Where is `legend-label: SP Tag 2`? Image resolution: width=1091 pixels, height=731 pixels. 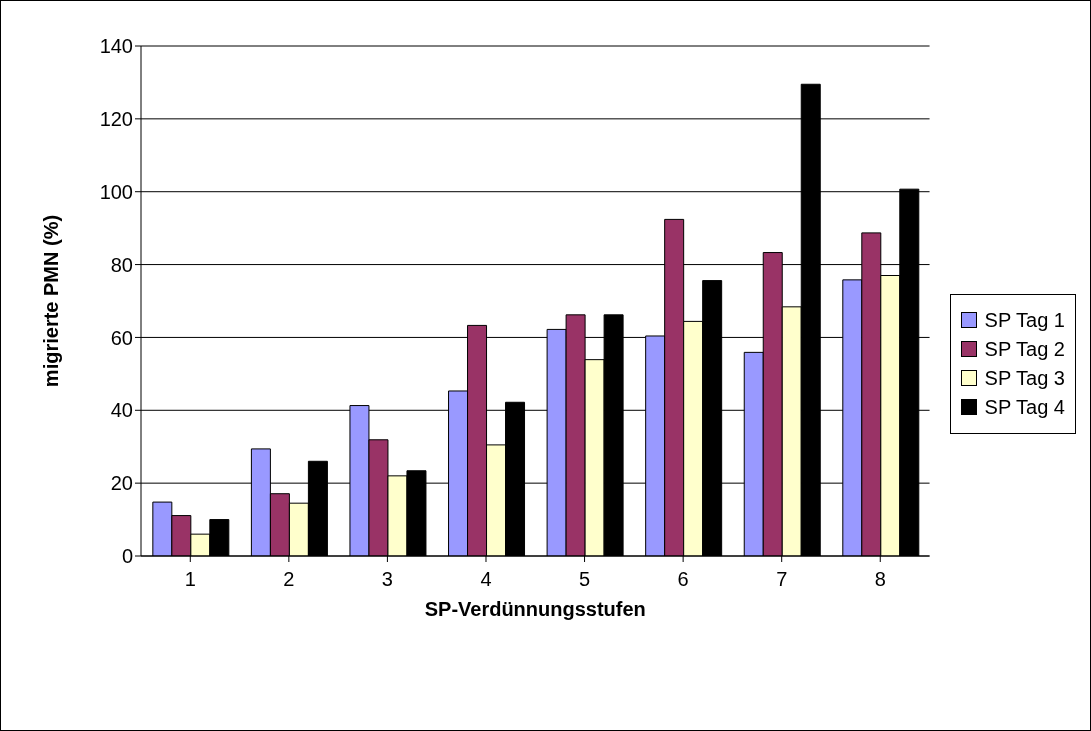 legend-label: SP Tag 2 is located at coordinates (1024, 349).